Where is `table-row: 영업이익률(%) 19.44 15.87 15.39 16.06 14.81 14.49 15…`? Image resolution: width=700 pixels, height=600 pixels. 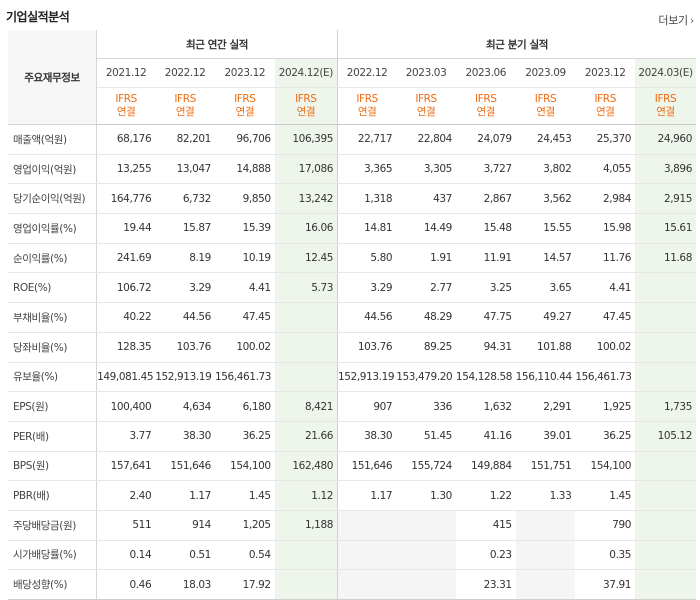 table-row: 영업이익률(%) 19.44 15.87 15.39 16.06 14.81 14.49 15… is located at coordinates (352, 228).